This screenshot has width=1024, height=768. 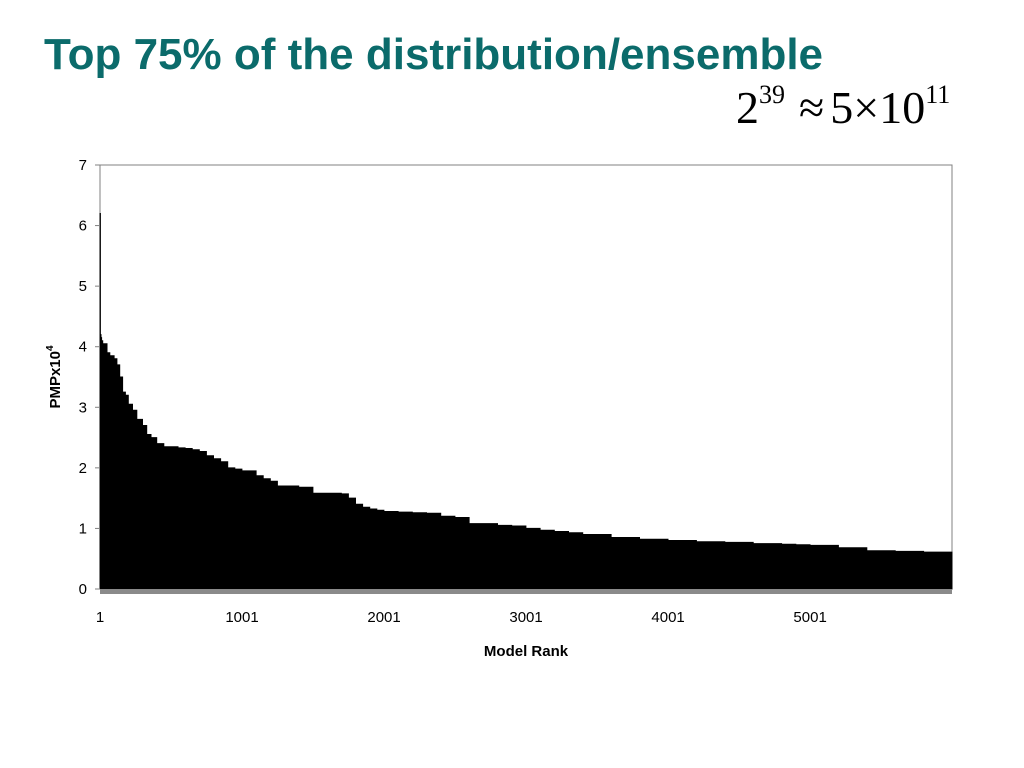 What do you see at coordinates (50, 348) in the screenshot?
I see `y-axis-title-superscript: 4` at bounding box center [50, 348].